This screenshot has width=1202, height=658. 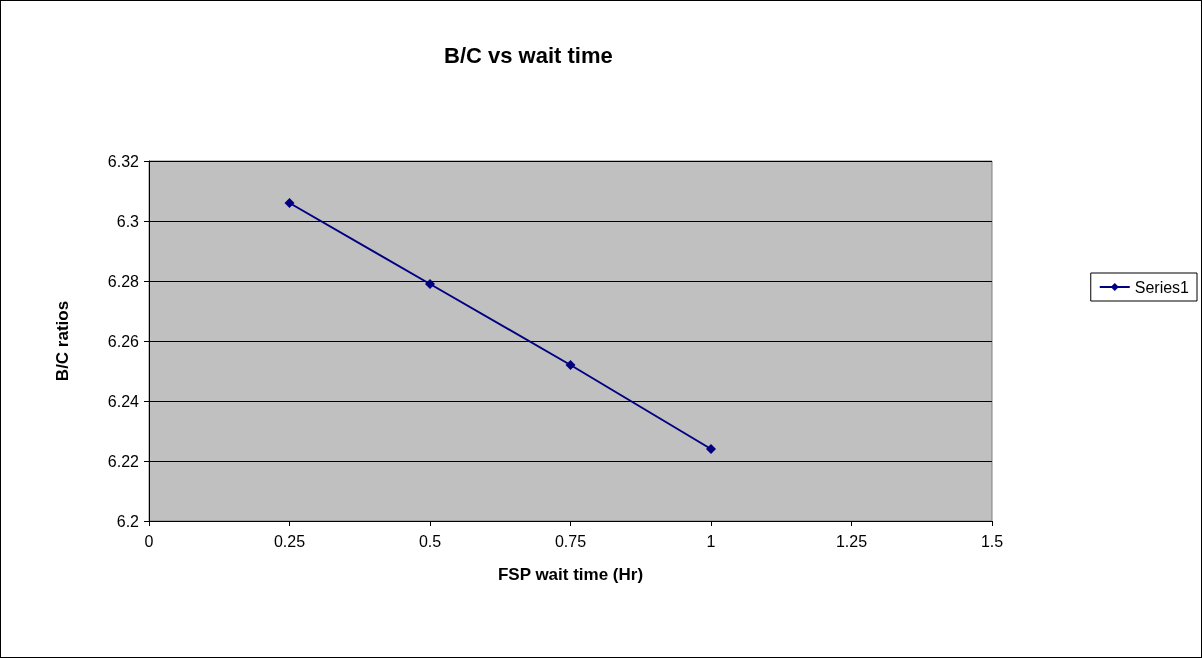 I want to click on y-tick-label: 6.28, so click(x=123, y=281).